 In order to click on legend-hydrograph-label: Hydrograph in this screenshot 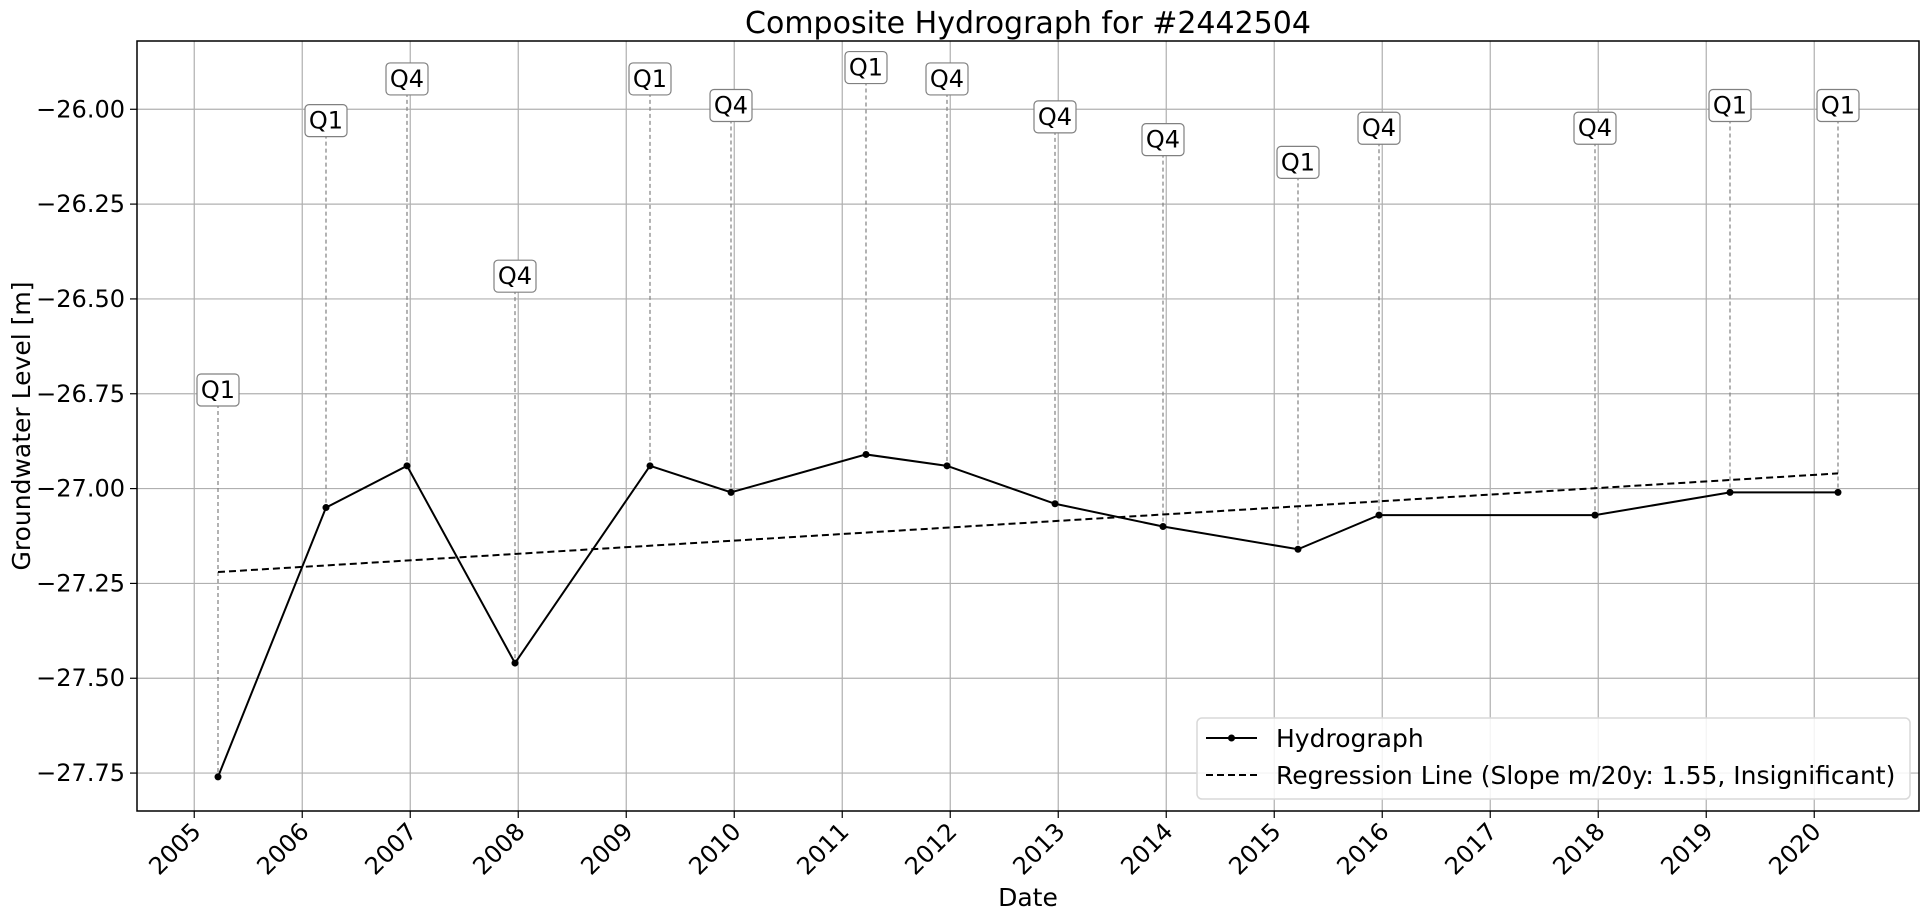, I will do `click(1350, 738)`.